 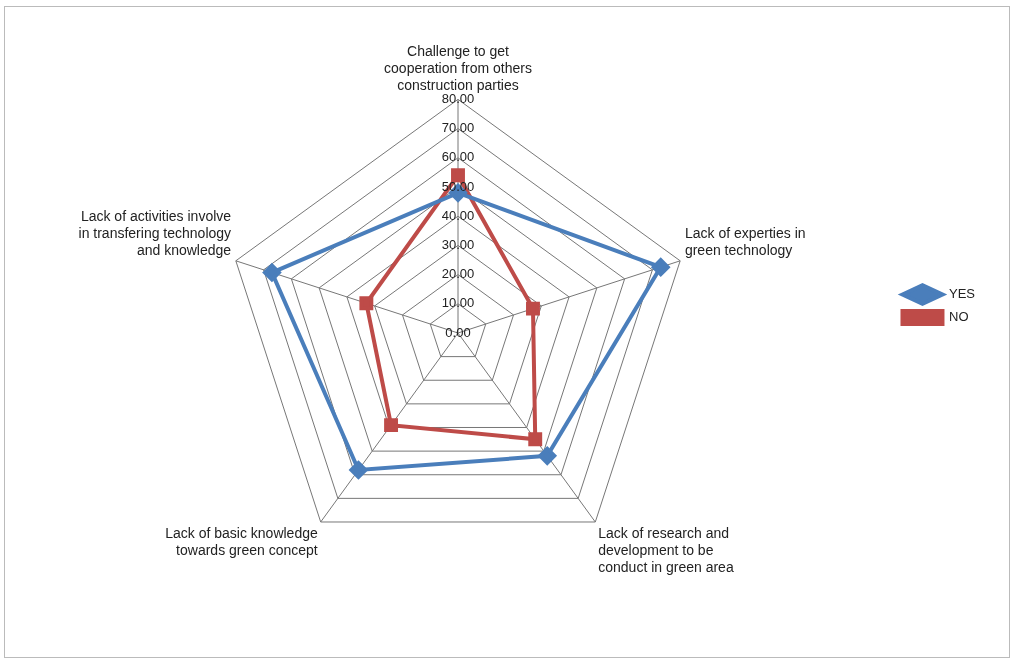 I want to click on y-tick-label: 60.00, so click(x=458, y=157).